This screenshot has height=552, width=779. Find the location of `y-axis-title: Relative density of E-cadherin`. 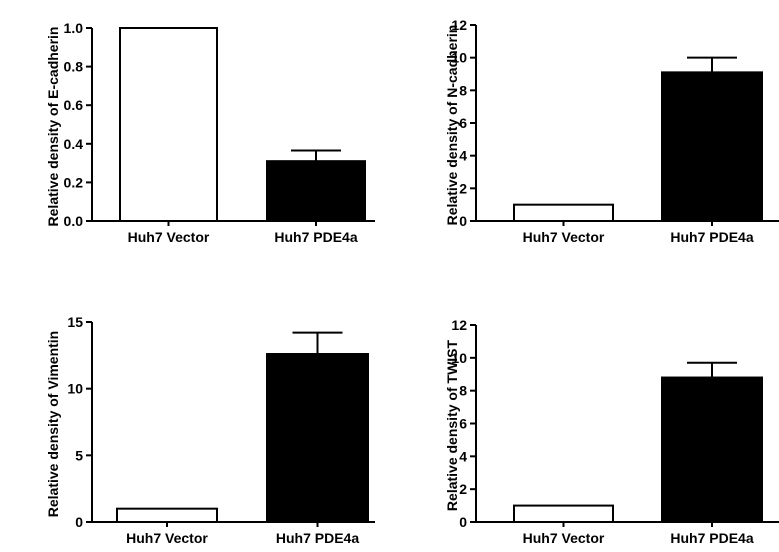

y-axis-title: Relative density of E-cadherin is located at coordinates (53, 127).